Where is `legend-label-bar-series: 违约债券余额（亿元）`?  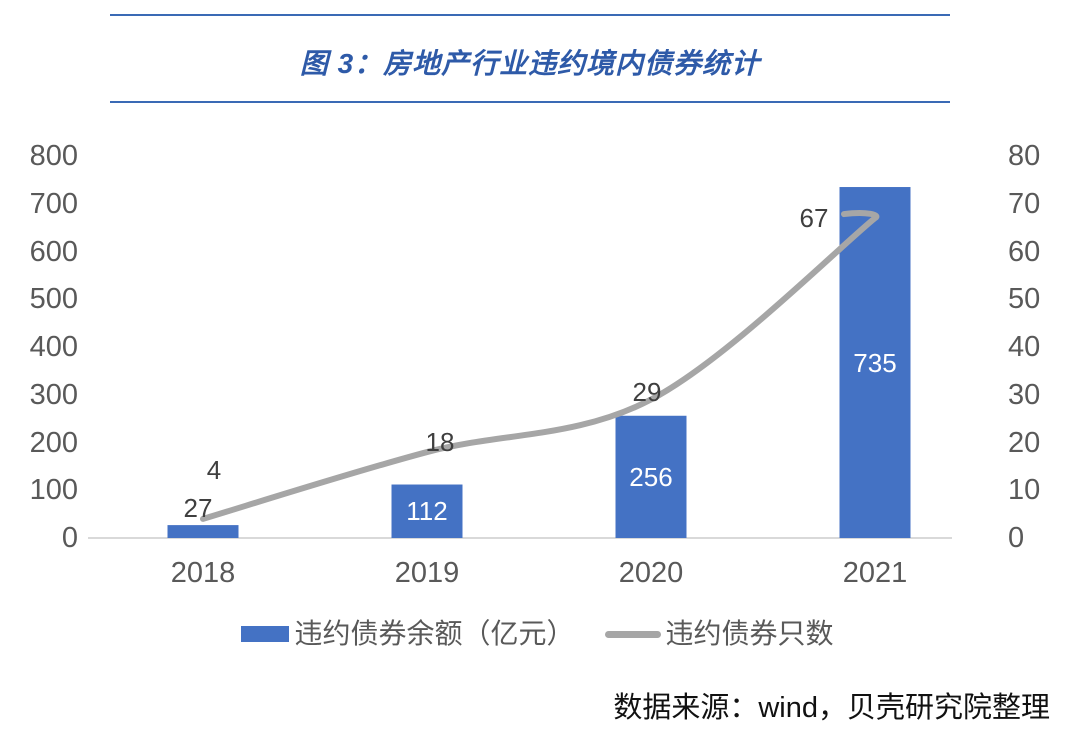 legend-label-bar-series: 违约债券余额（亿元） is located at coordinates (434, 633).